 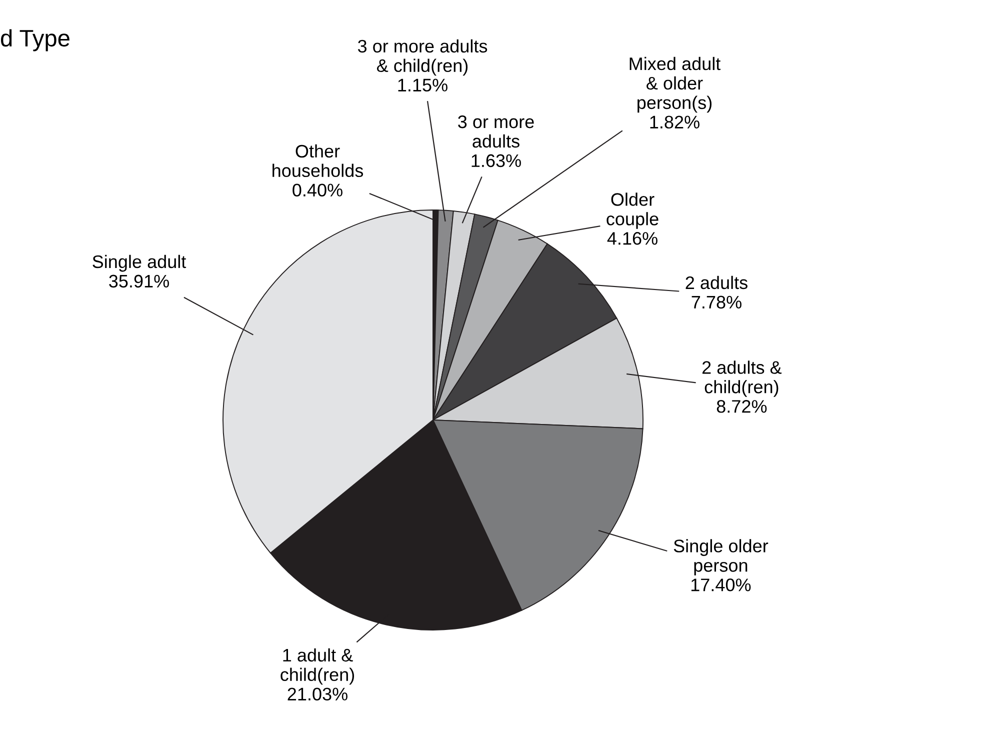 What do you see at coordinates (675, 84) in the screenshot?
I see `slice-label: Mixed adult & older person(s)` at bounding box center [675, 84].